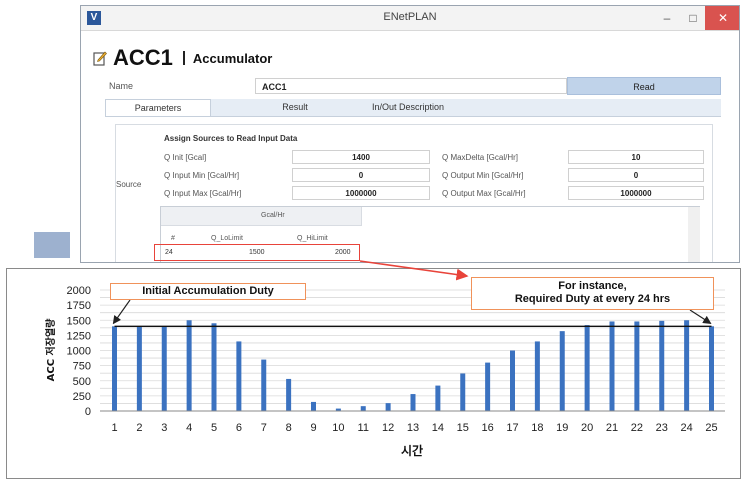 The width and height of the screenshot is (747, 482). What do you see at coordinates (203, 193) in the screenshot?
I see `q-input-max-label: Q Input Max [Gcal/Hr]` at bounding box center [203, 193].